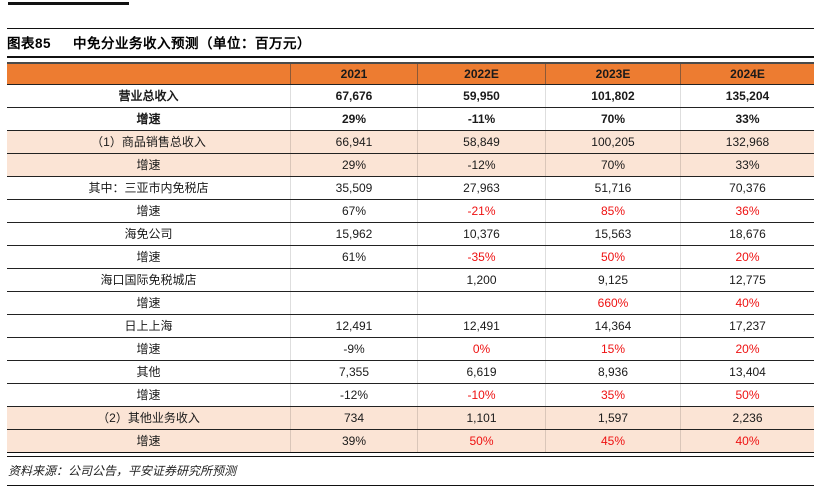 This screenshot has height=498, width=821. I want to click on cell-value: 1,597, so click(612, 418).